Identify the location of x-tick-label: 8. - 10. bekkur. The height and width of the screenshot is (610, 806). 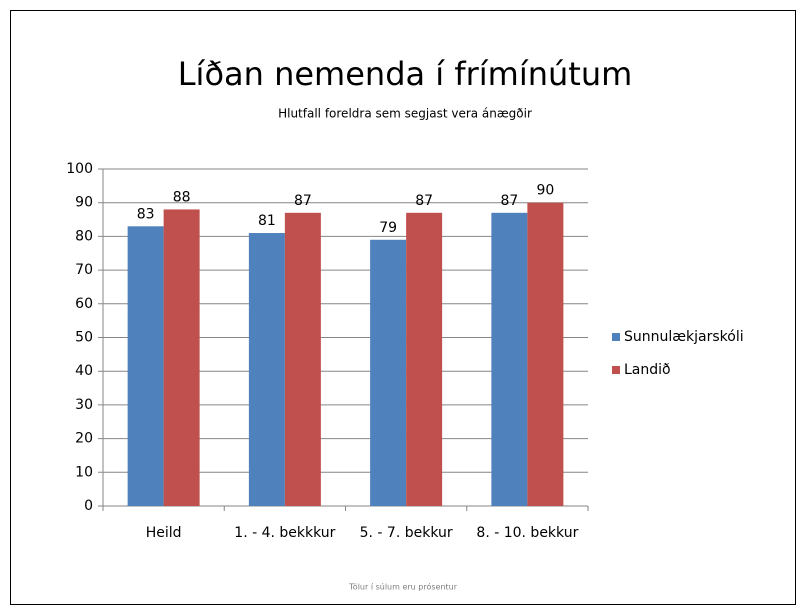
(527, 533).